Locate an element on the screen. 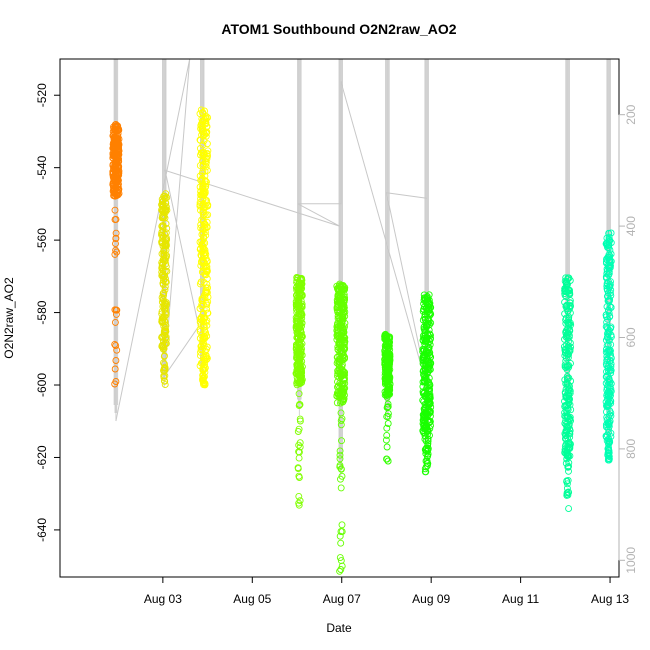  x-tick-label: Aug 09 is located at coordinates (431, 599).